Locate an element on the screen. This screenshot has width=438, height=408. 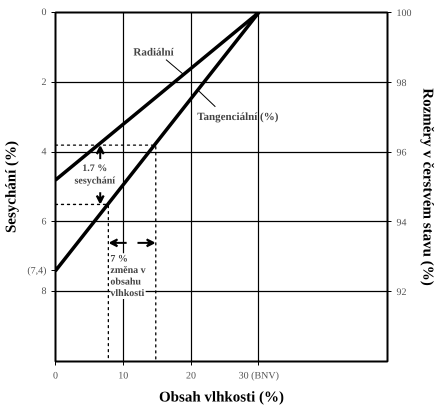
y-tick-label: 4 is located at coordinates (44, 152).